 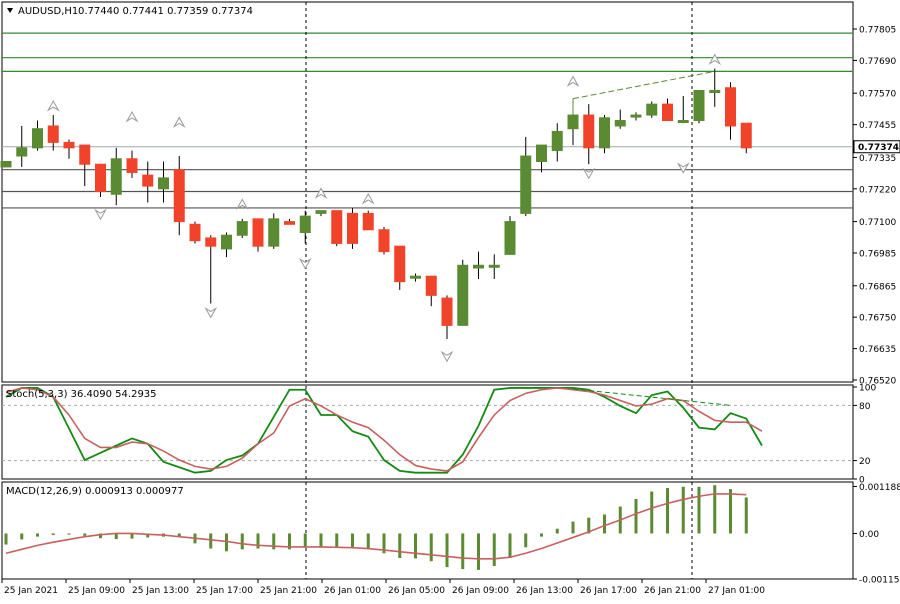 What do you see at coordinates (31, 591) in the screenshot?
I see `time-axis-label: 25 Jan 2021` at bounding box center [31, 591].